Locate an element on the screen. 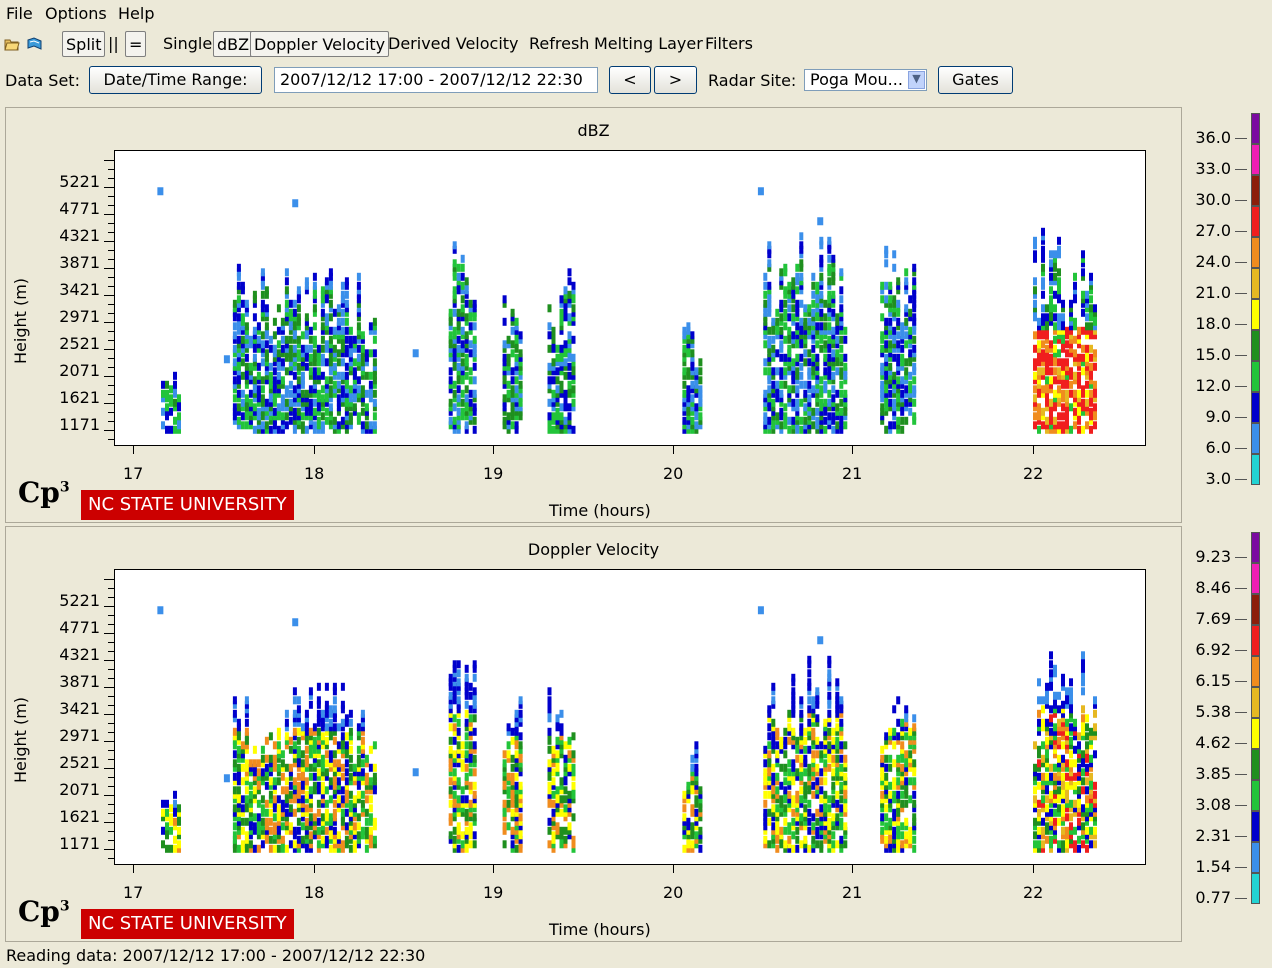 This screenshot has height=968, width=1272. menu-help: Help is located at coordinates (136, 13).